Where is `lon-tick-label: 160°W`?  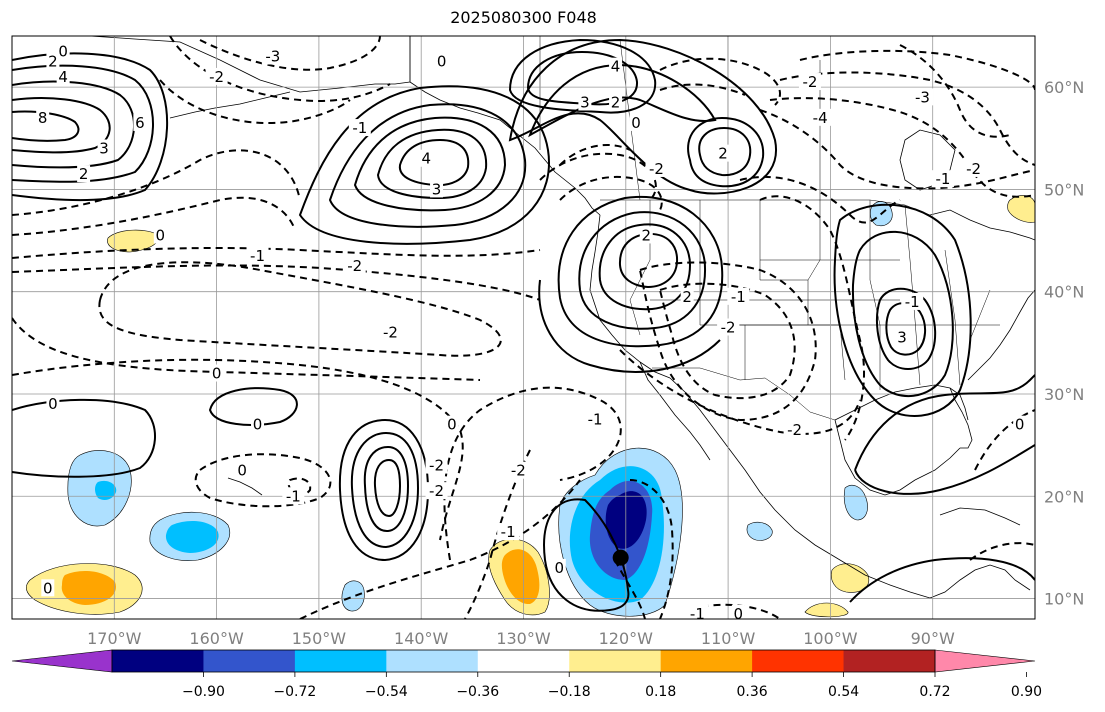 lon-tick-label: 160°W is located at coordinates (216, 638).